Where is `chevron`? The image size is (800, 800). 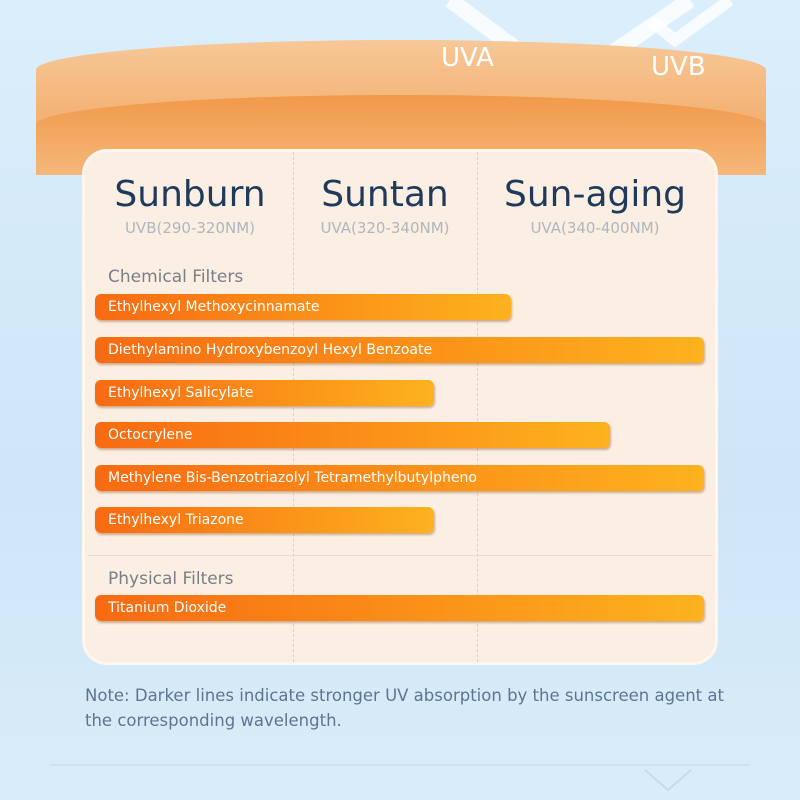 chevron is located at coordinates (668, 780).